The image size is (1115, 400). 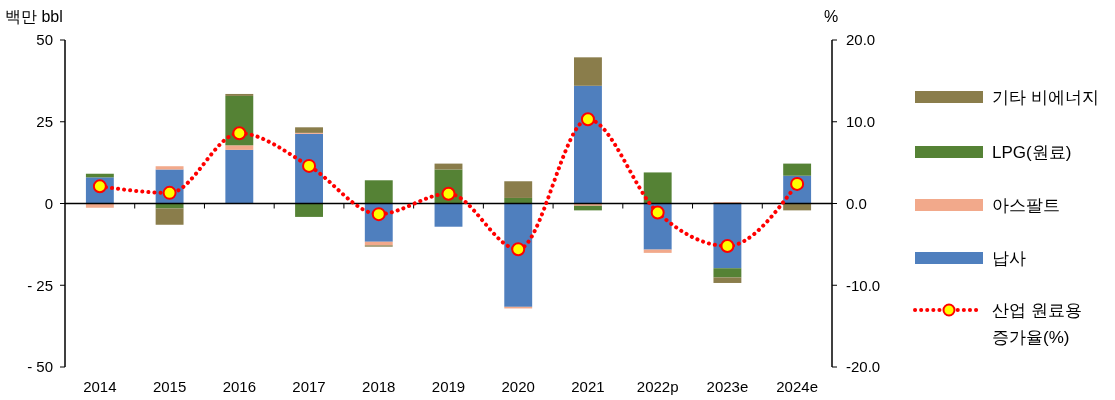 I want to click on x-tick-label: 2023e, so click(x=727, y=386).